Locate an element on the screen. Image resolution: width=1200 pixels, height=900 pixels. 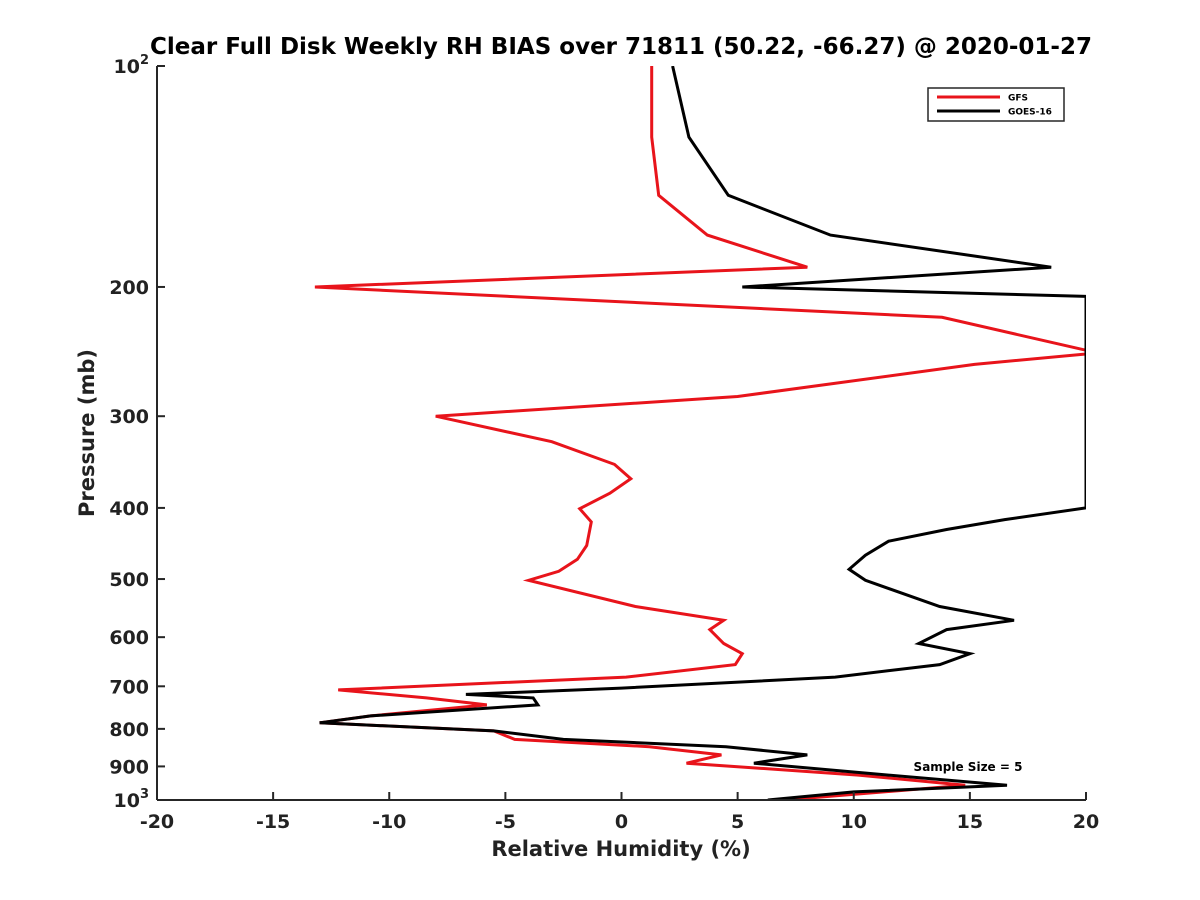
y-axis-label: Pressure (mb) is located at coordinates (87, 433).